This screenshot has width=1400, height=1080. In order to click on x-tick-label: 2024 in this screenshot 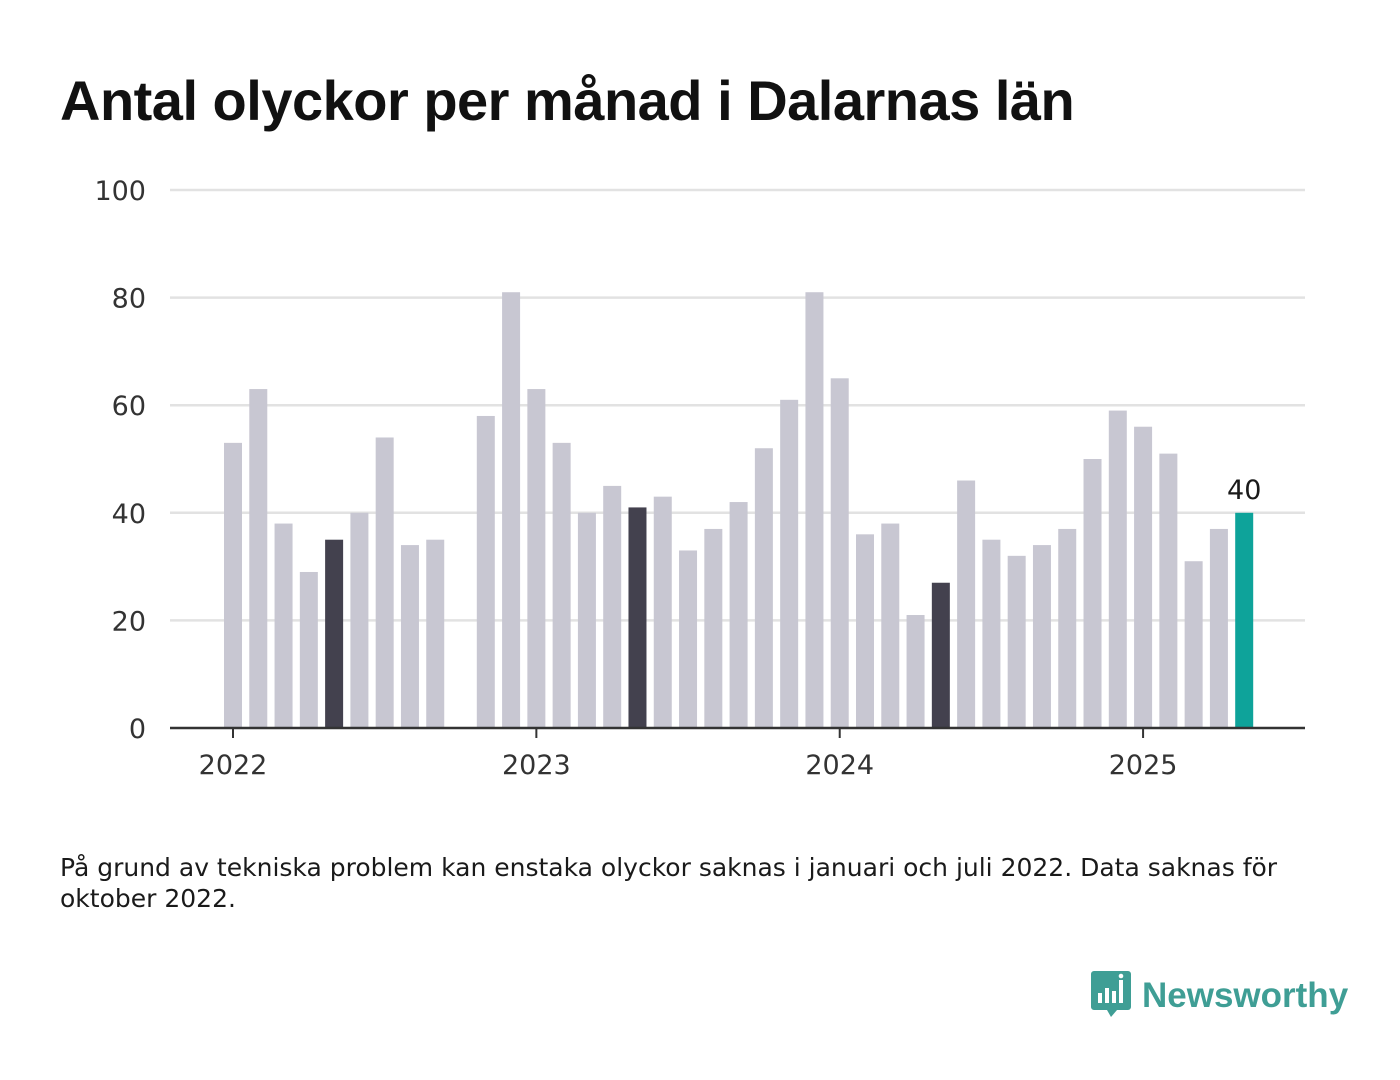, I will do `click(839, 765)`.